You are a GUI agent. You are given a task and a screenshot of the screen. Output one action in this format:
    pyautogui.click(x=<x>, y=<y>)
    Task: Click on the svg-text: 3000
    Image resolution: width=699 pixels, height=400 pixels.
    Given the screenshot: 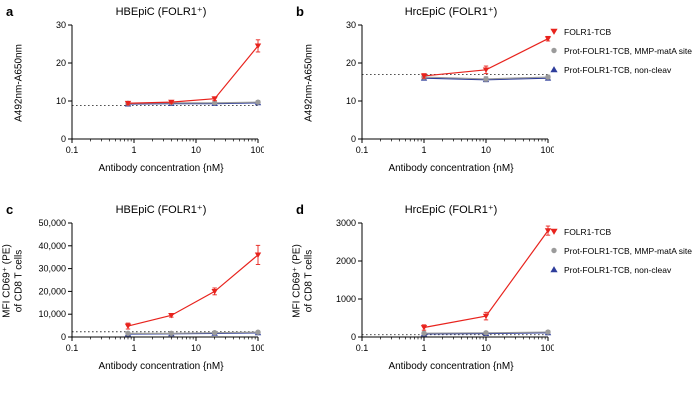 What is the action you would take?
    pyautogui.click(x=346, y=223)
    